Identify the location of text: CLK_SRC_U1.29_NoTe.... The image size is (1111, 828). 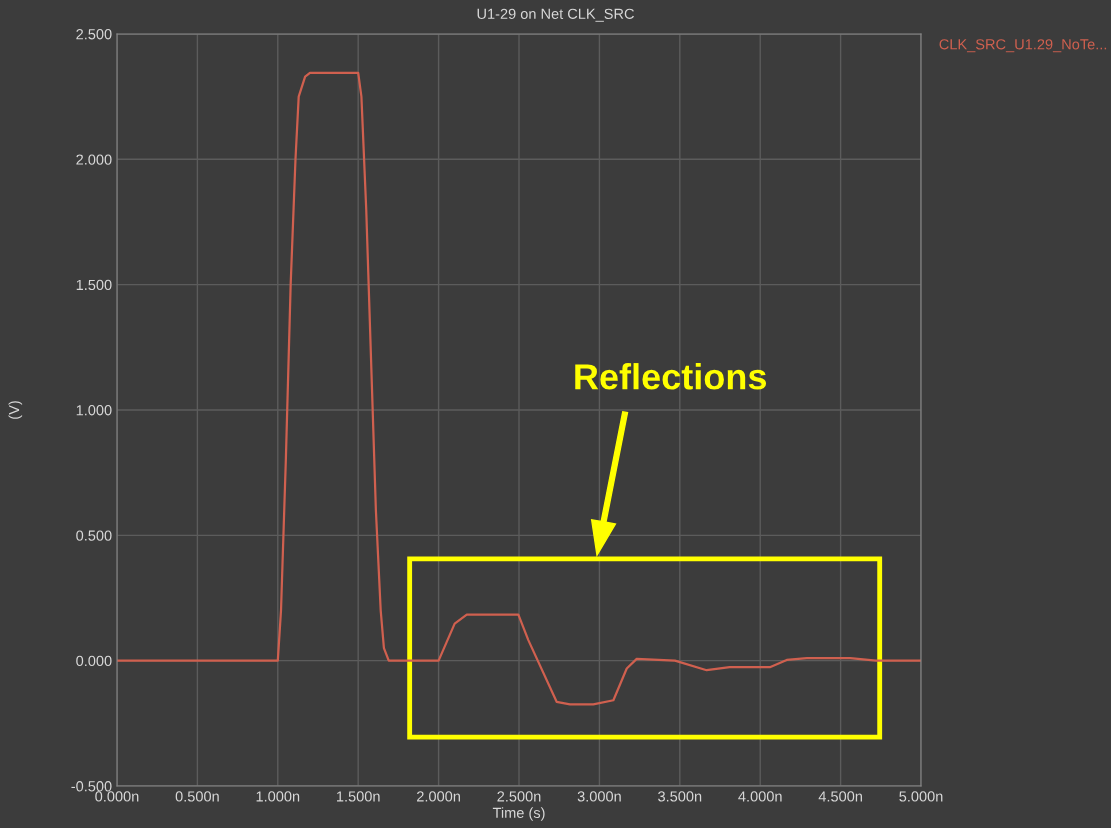
(1023, 46).